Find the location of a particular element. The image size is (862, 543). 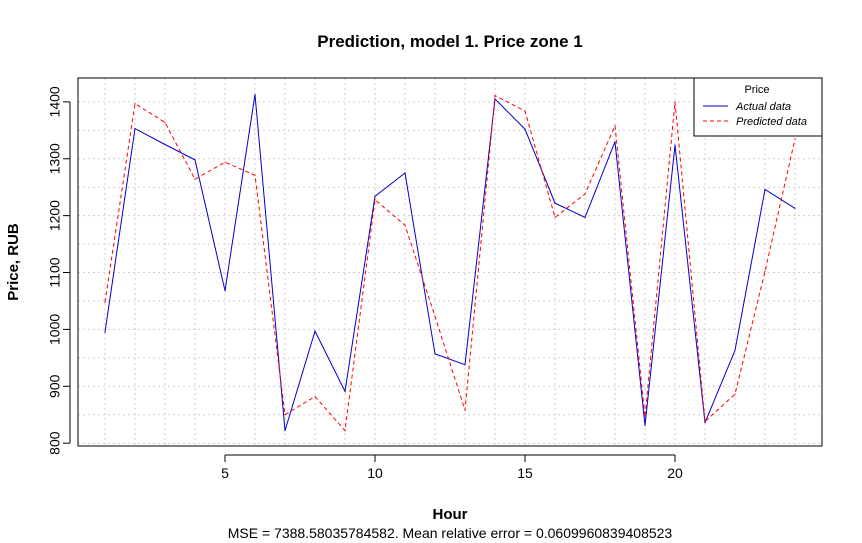

legend-title: Price is located at coordinates (756, 90).